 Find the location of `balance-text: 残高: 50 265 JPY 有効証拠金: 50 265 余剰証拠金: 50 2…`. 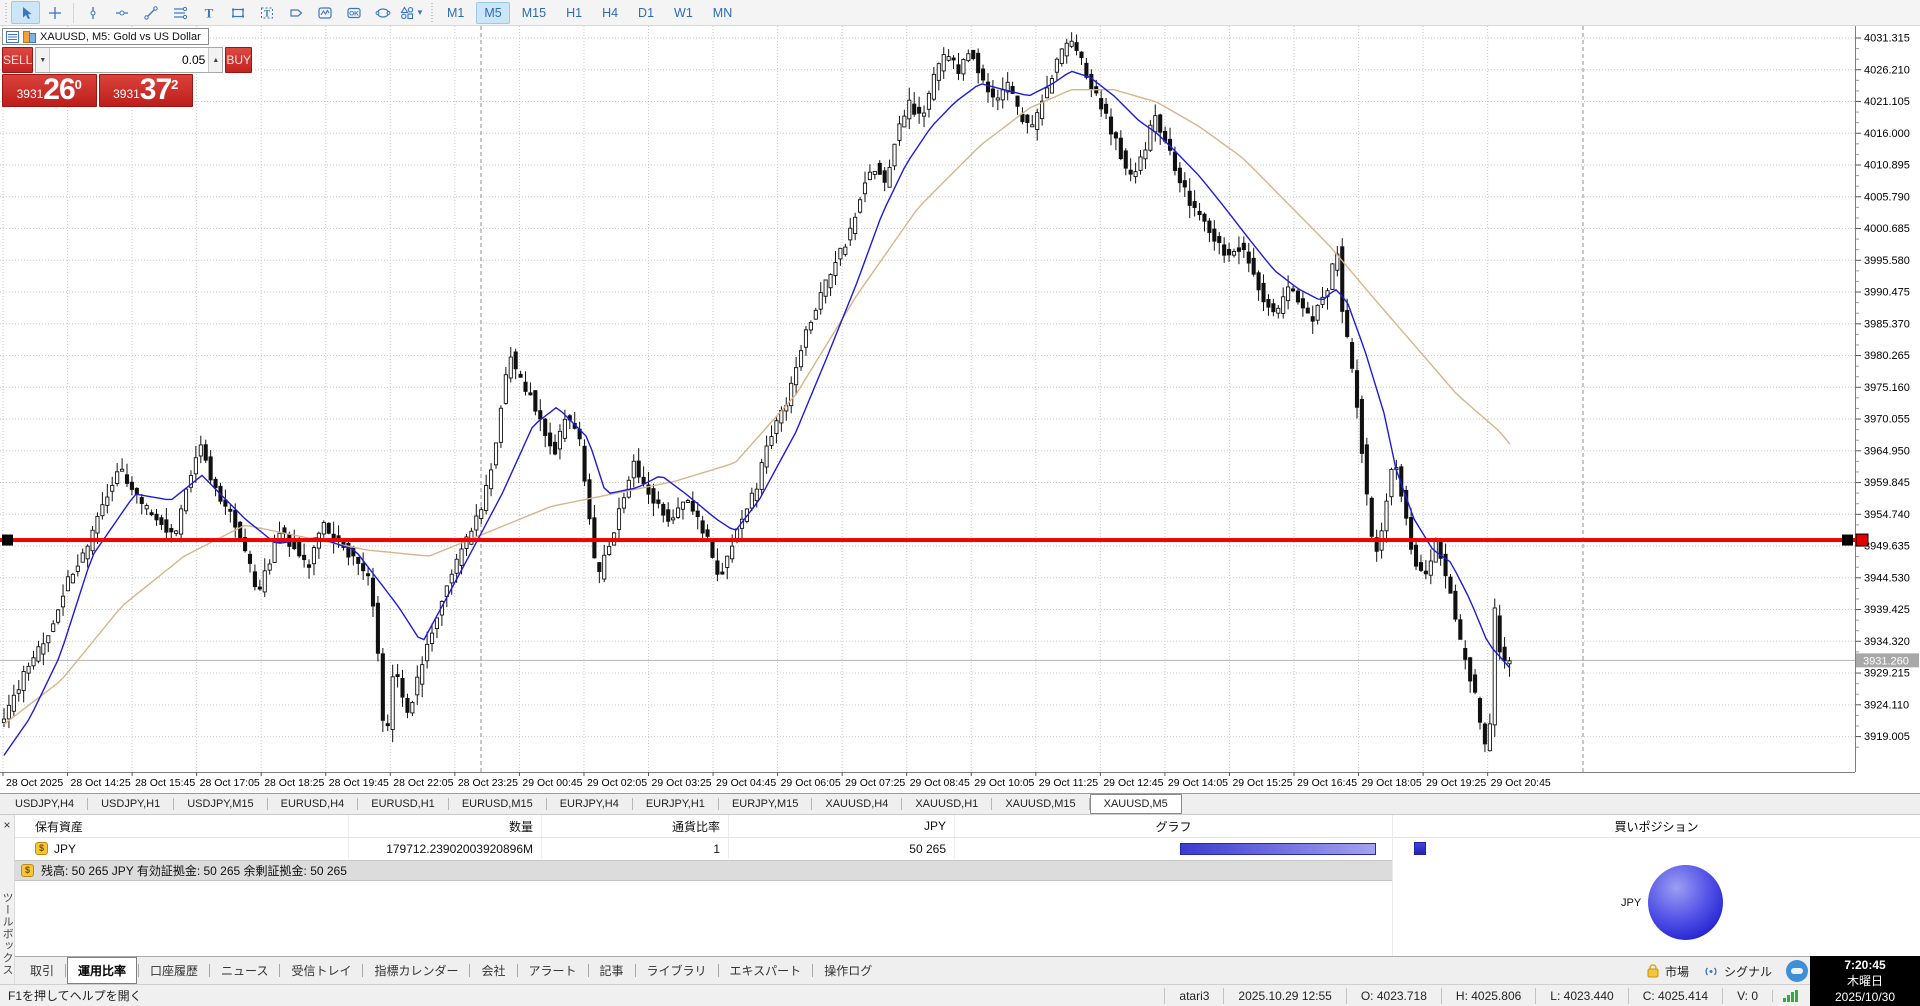

balance-text: 残高: 50 265 JPY 有効証拠金: 50 265 余剰証拠金: 50 2… is located at coordinates (194, 871).